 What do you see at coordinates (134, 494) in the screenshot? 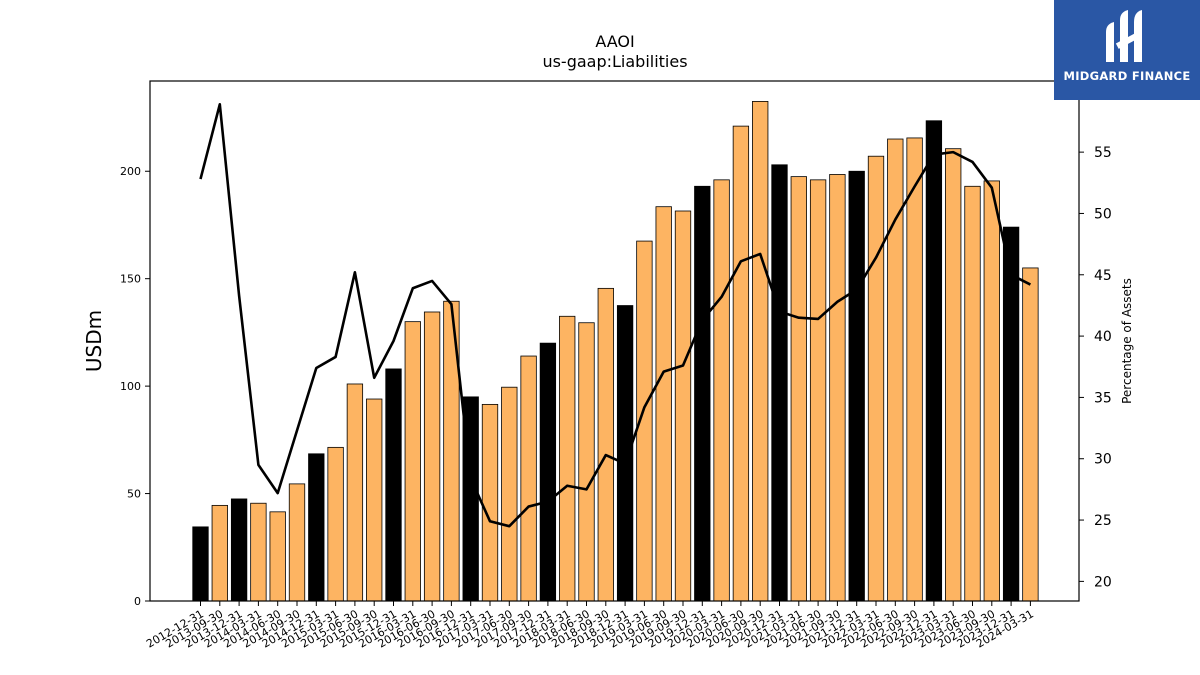
I see `y-tick-label: 50` at bounding box center [134, 494].